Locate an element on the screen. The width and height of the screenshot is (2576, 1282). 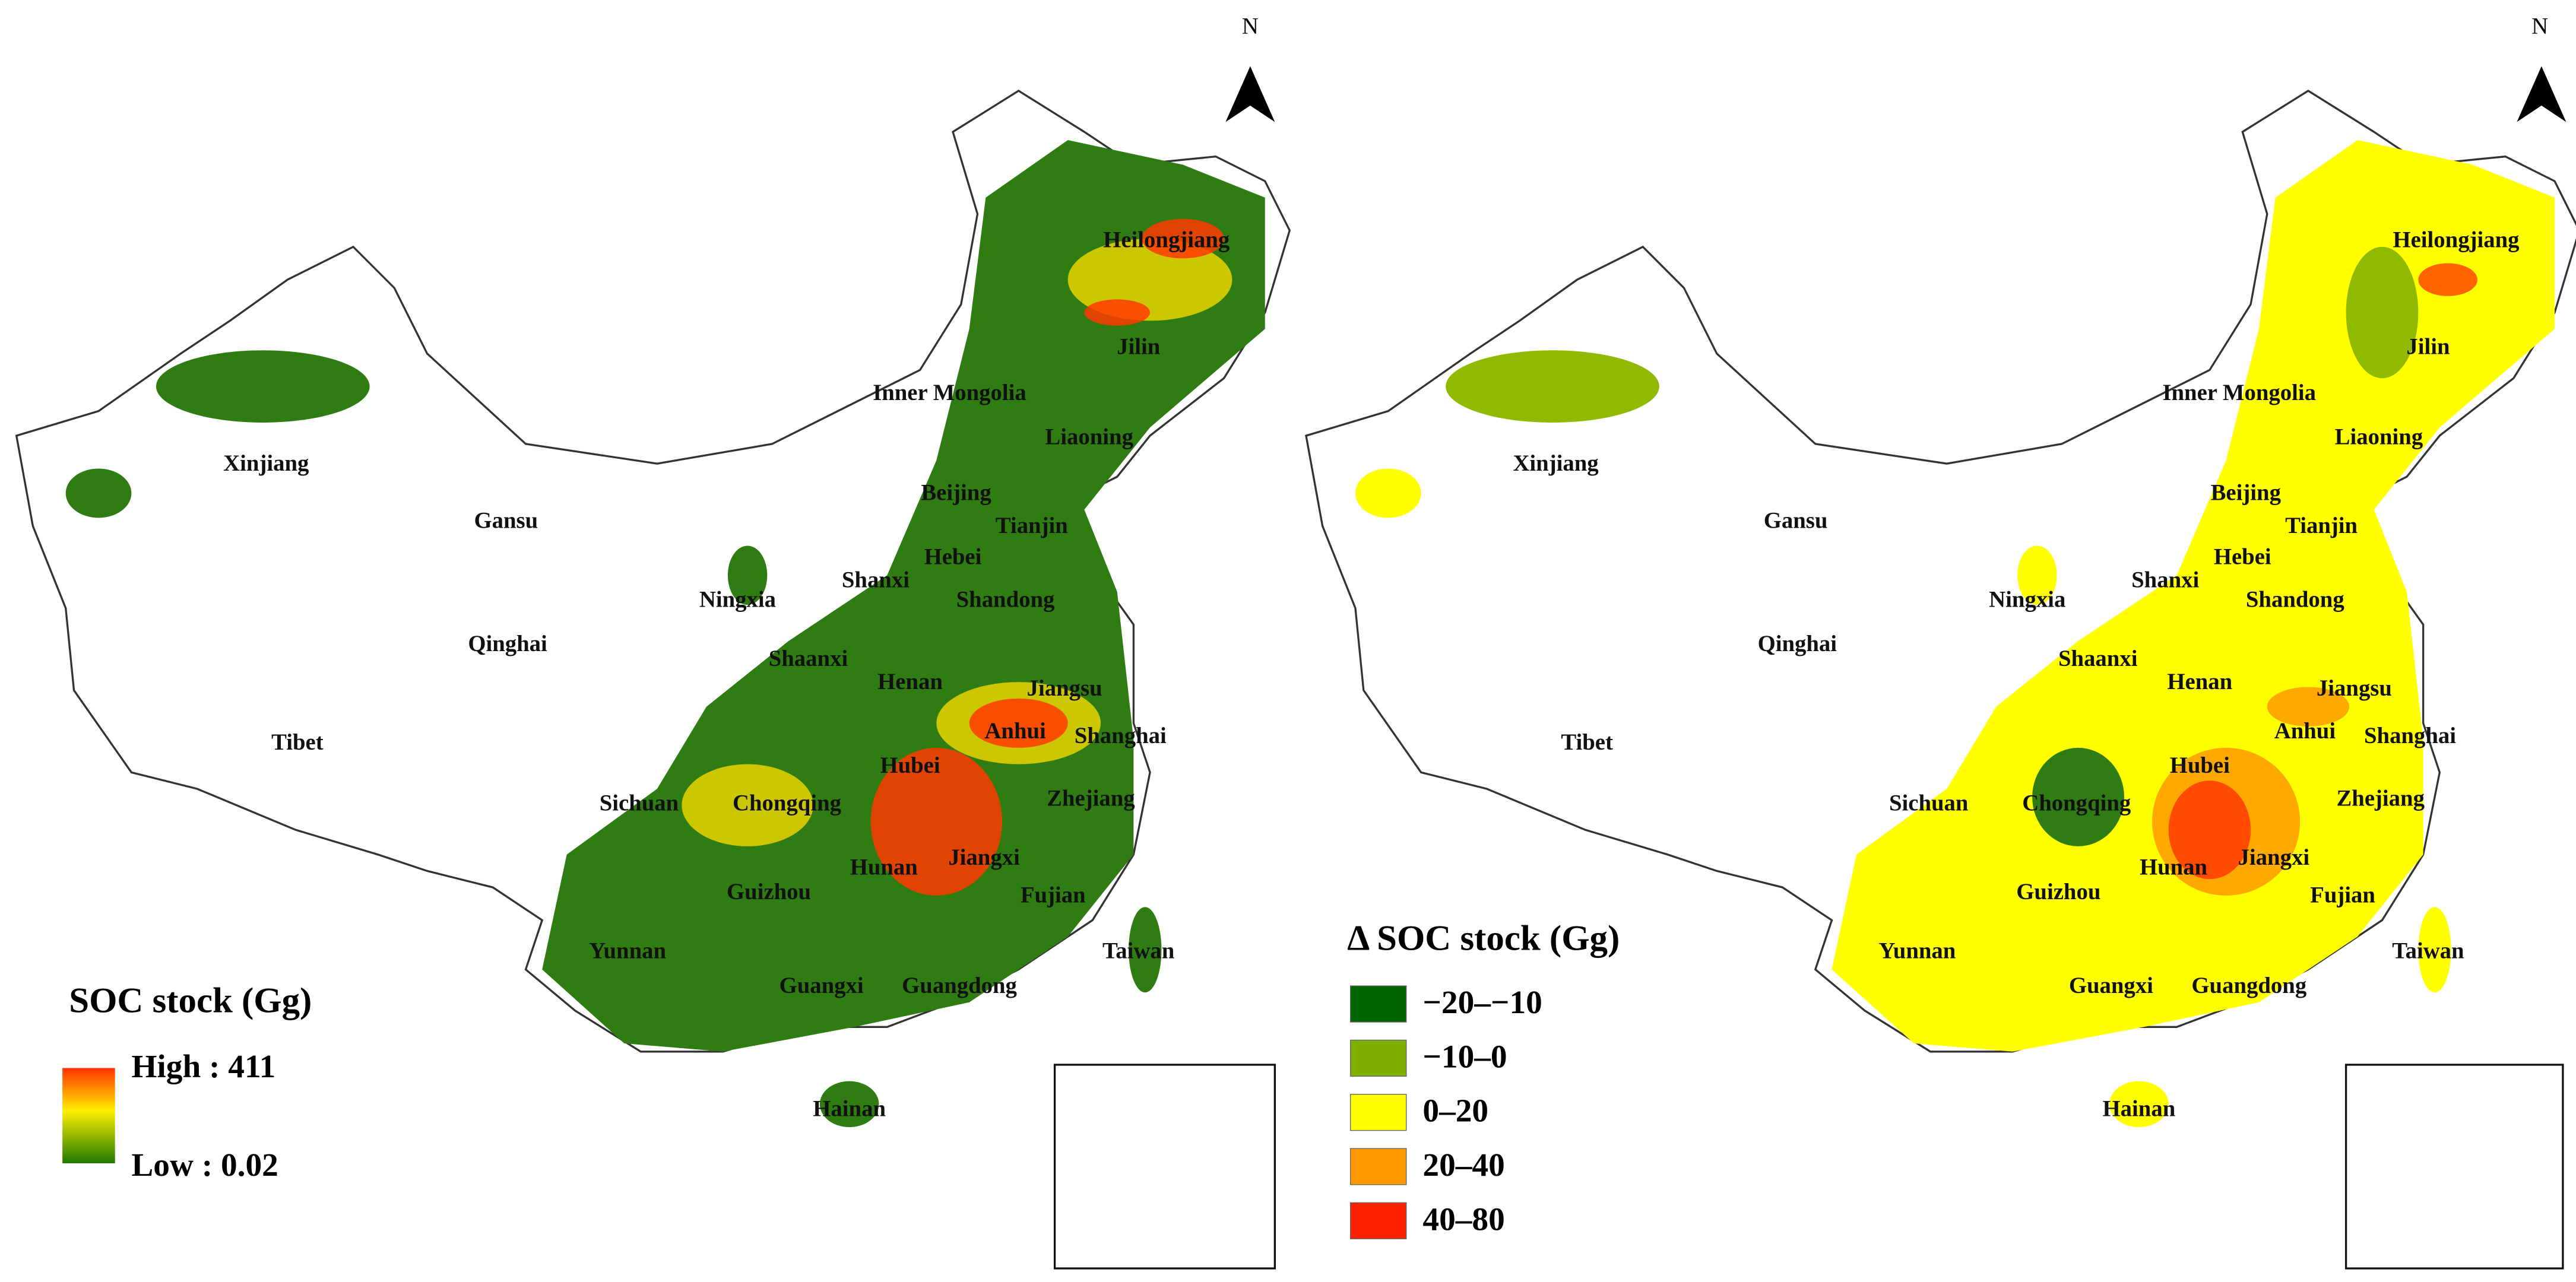
legend-label: 0–20 is located at coordinates (1455, 1111).